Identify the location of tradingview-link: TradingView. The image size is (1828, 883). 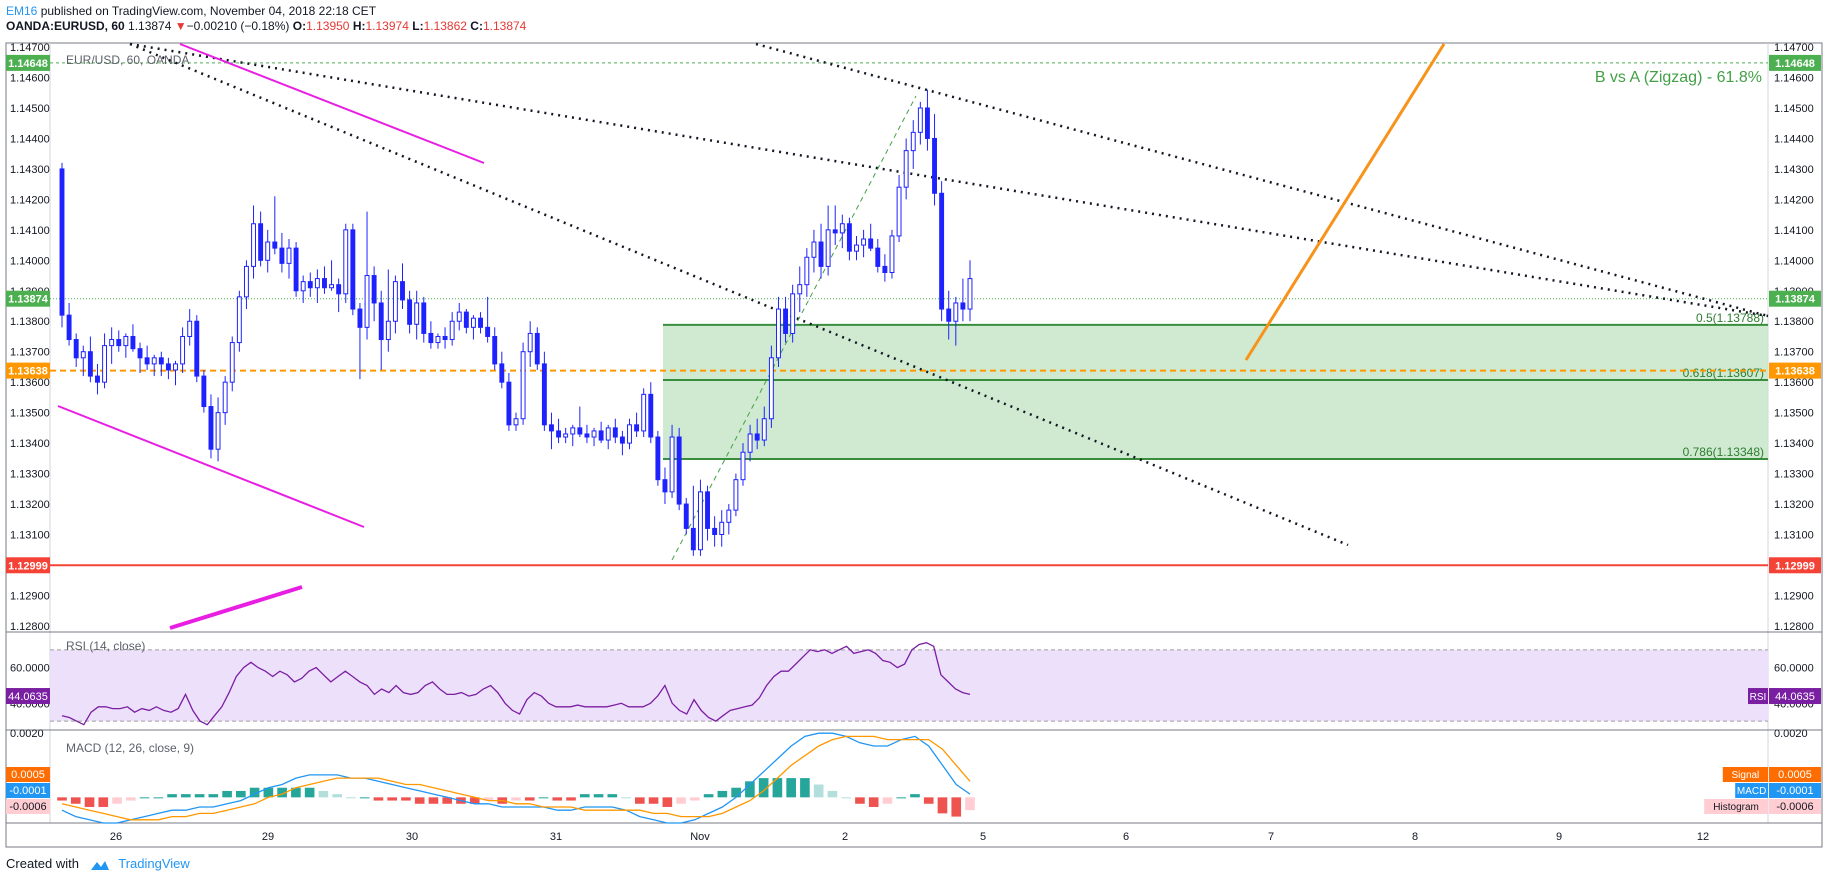
(154, 863).